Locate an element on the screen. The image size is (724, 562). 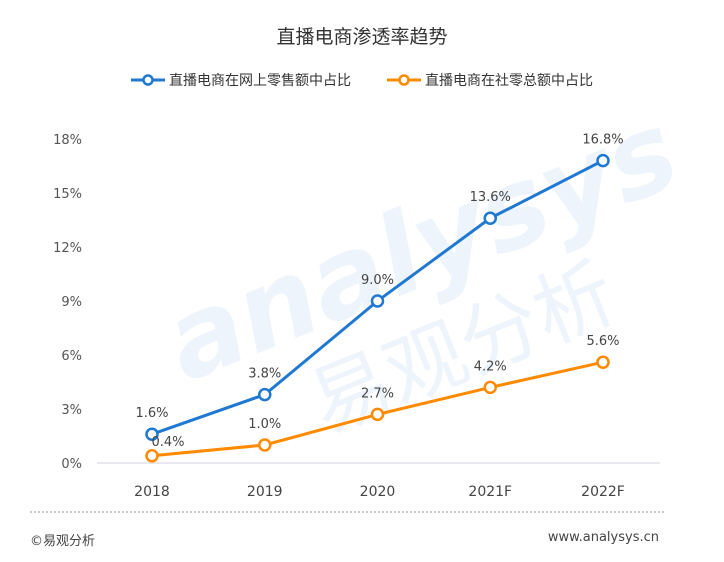
y-tick-label: 18% is located at coordinates (67, 140).